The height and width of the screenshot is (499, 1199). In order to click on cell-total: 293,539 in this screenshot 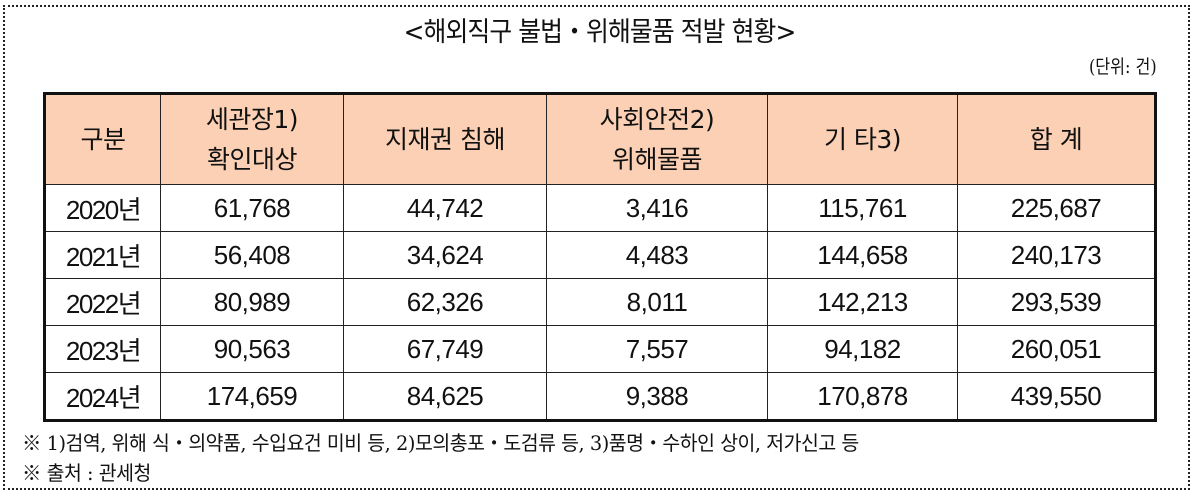, I will do `click(1056, 302)`.